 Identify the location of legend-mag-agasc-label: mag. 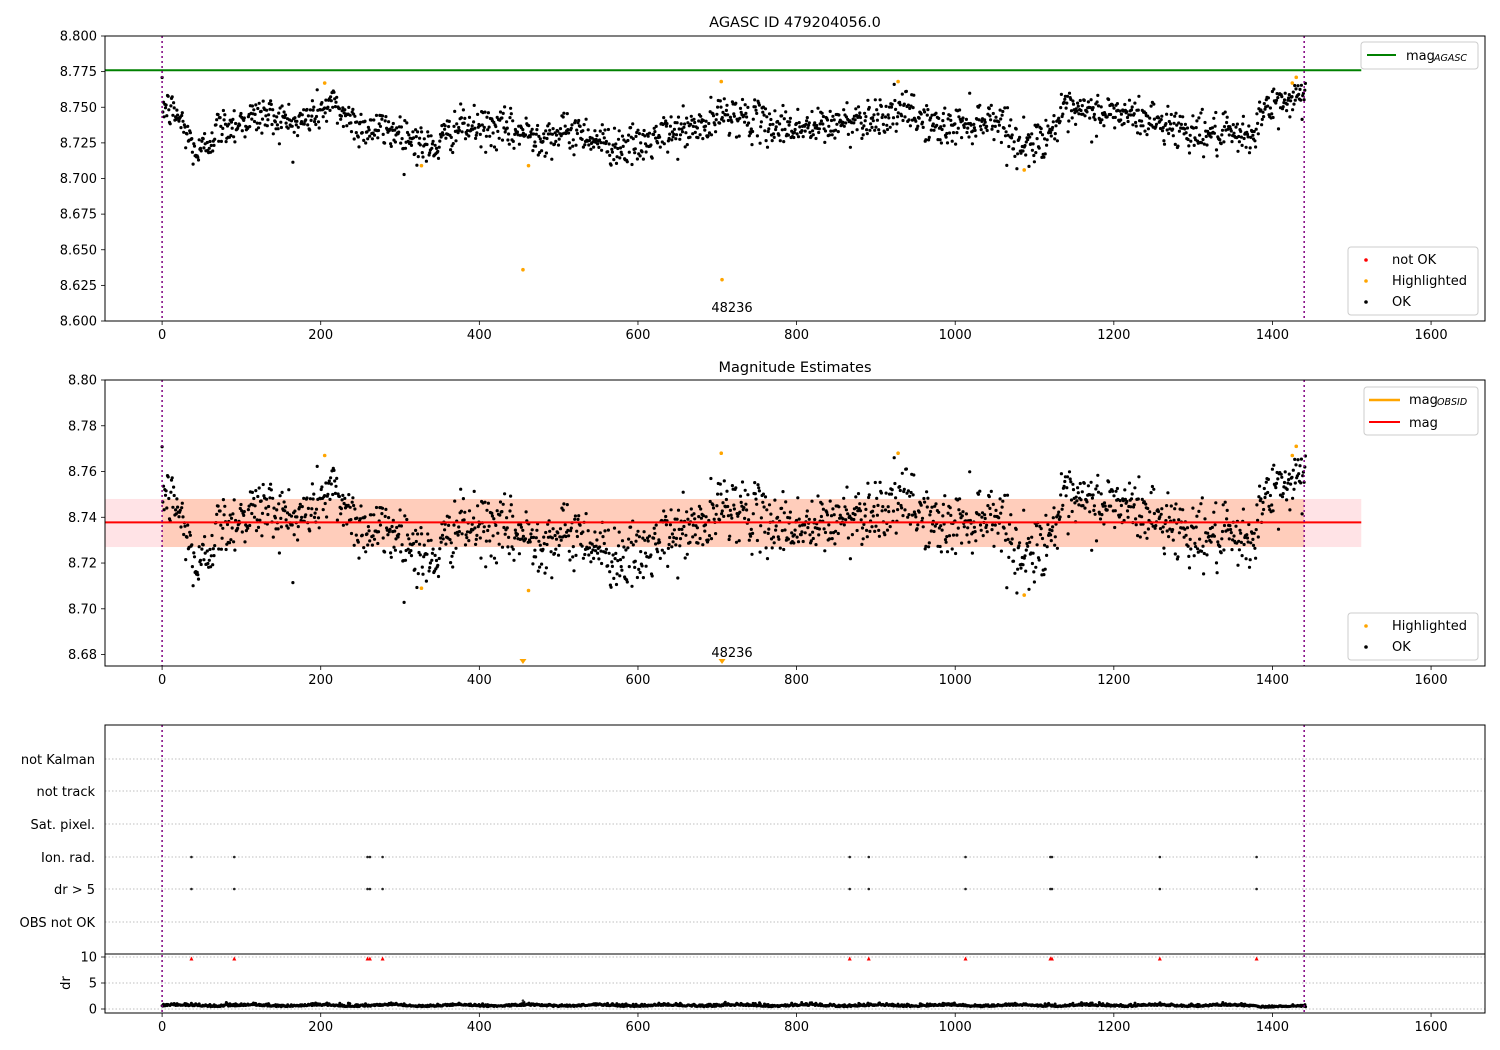
(1420, 56).